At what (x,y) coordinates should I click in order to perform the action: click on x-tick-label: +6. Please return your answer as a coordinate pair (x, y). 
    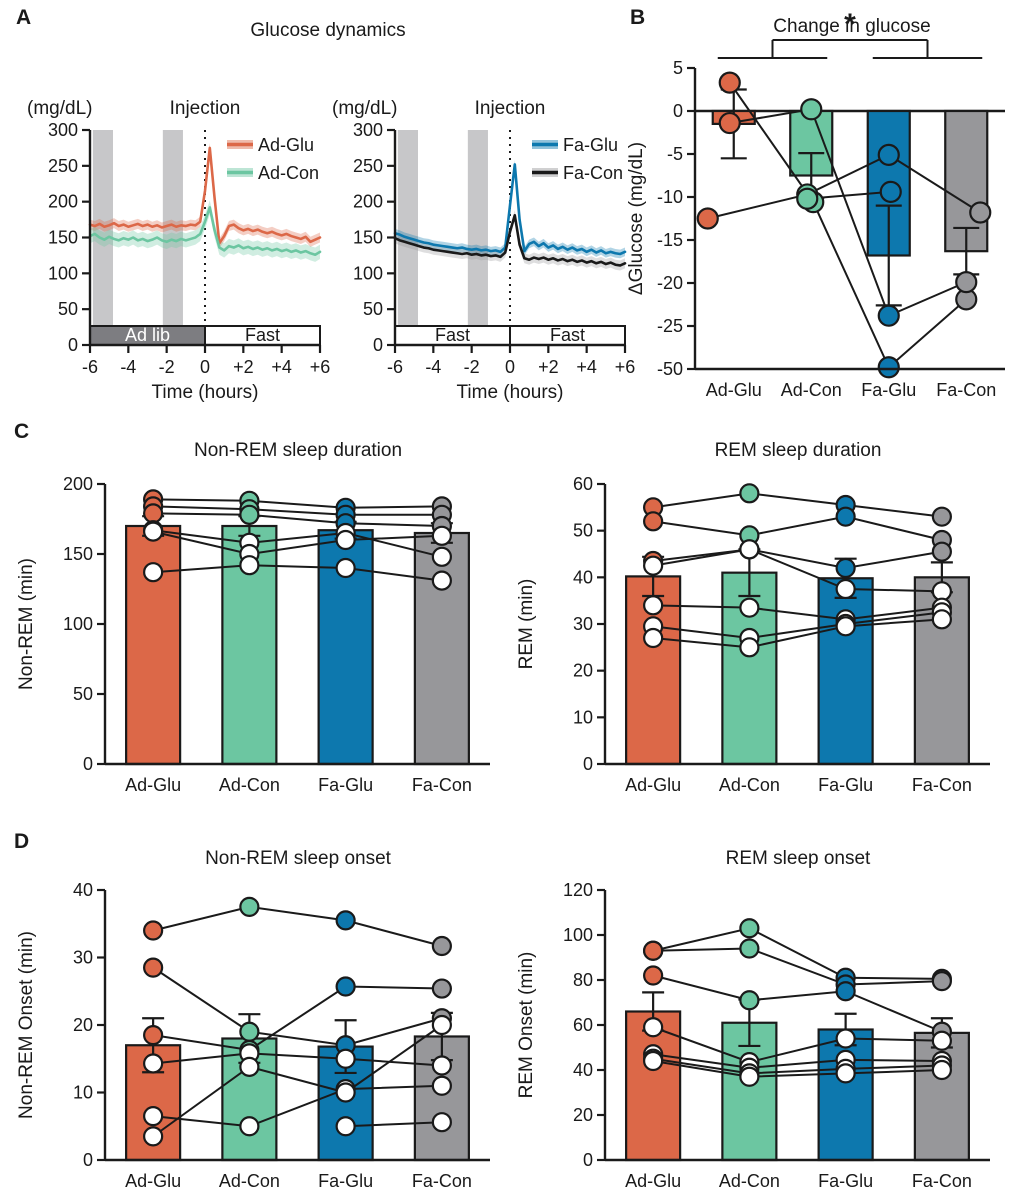
    Looking at the image, I should click on (625, 367).